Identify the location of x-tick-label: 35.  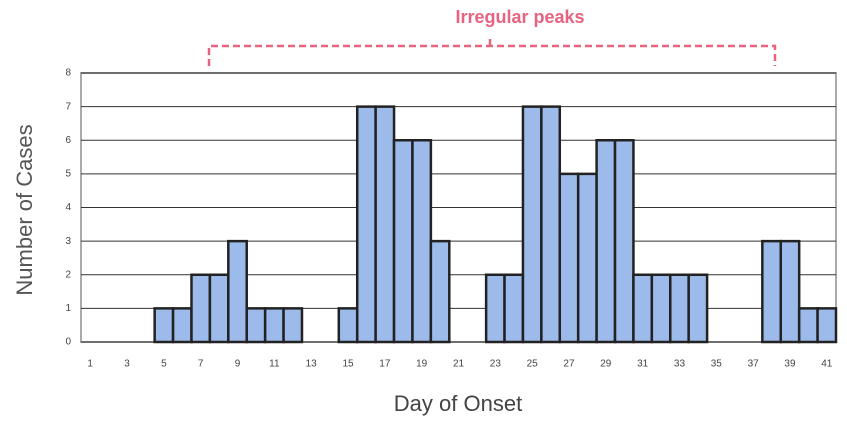
(717, 364).